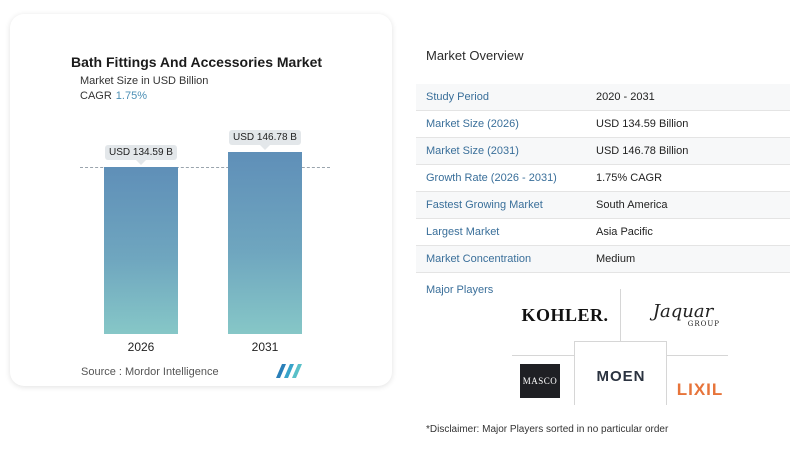 The image size is (800, 459). What do you see at coordinates (205, 167) in the screenshot?
I see `reference-dashed-line` at bounding box center [205, 167].